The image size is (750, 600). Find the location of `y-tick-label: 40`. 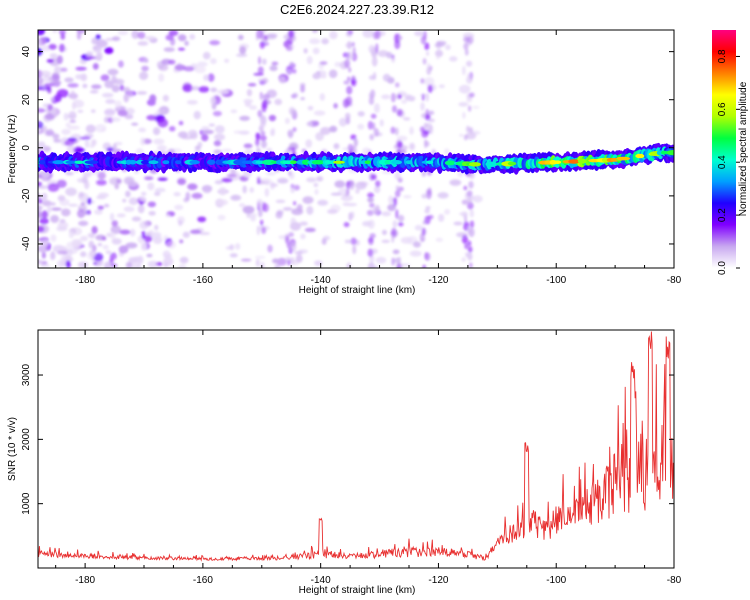

y-tick-label: 40 is located at coordinates (26, 52).